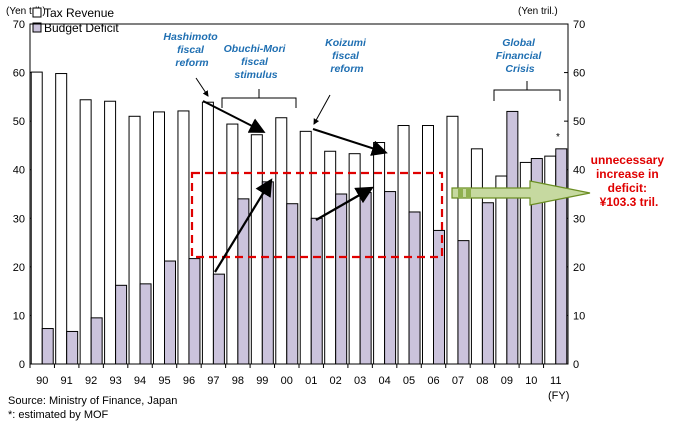 This screenshot has height=428, width=680. What do you see at coordinates (26, 11) in the screenshot?
I see `y-axis-label-left: (Yen tril.)` at bounding box center [26, 11].